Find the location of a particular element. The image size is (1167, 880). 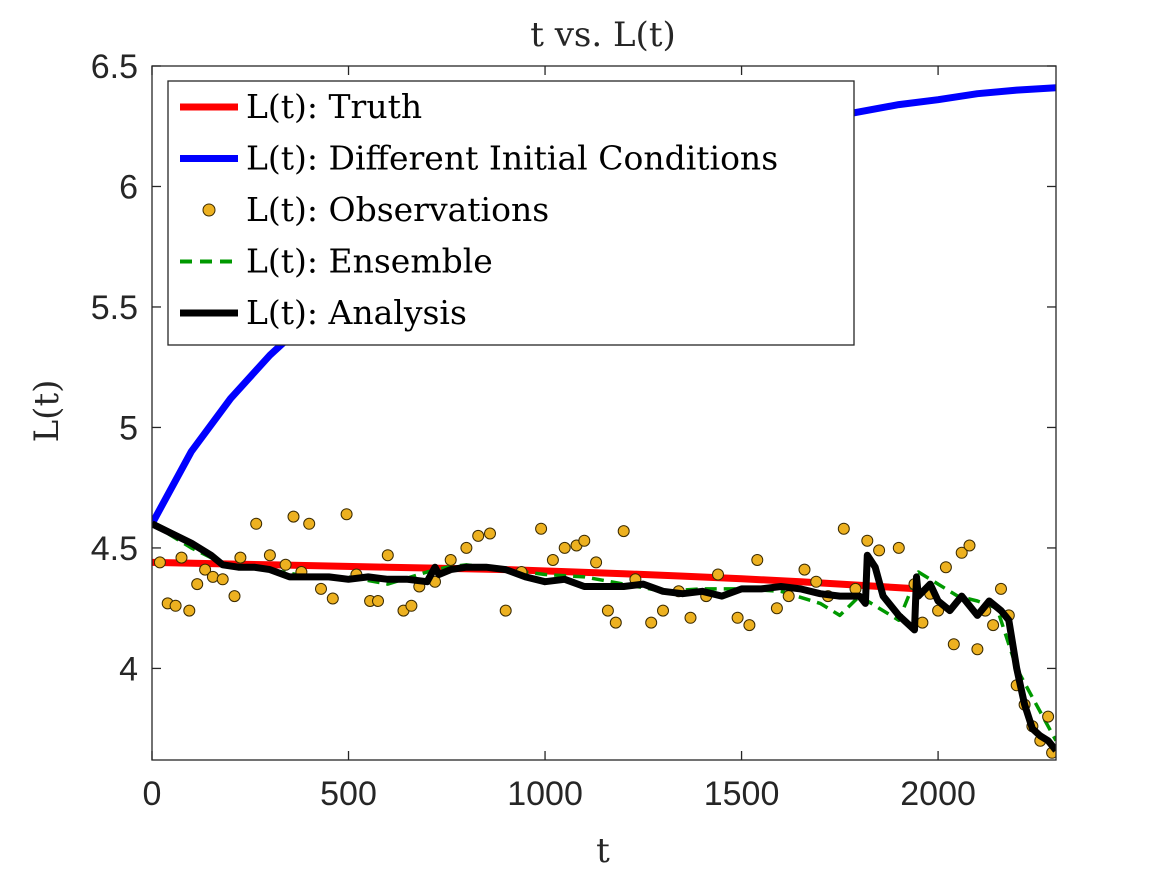

legend-label-1: L(t): Different Initial Conditions is located at coordinates (512, 158).